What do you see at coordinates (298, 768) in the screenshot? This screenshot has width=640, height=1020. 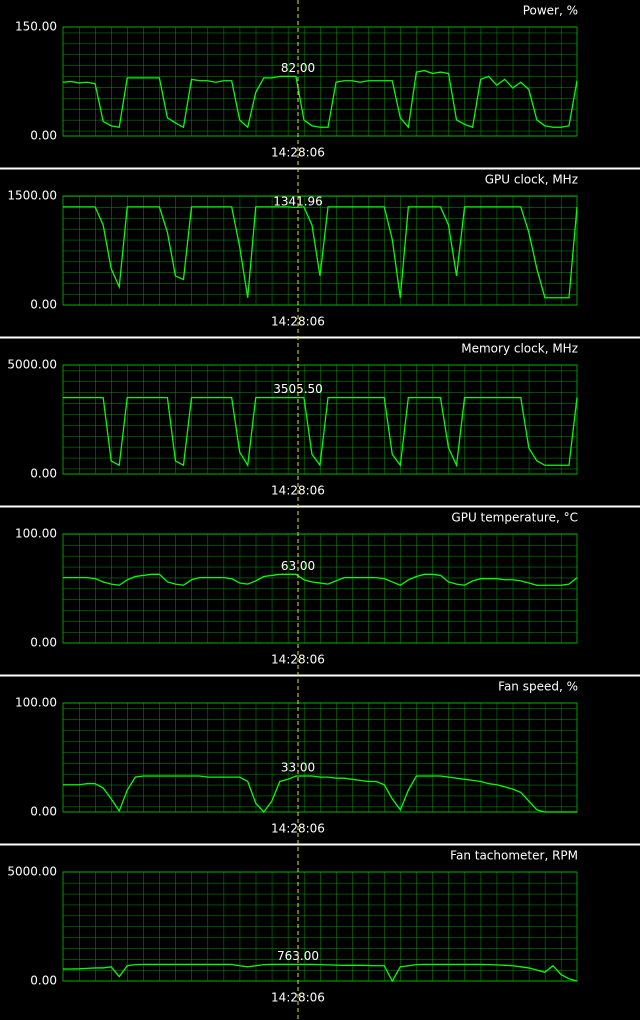 I see `cursor-value: 33.00` at bounding box center [298, 768].